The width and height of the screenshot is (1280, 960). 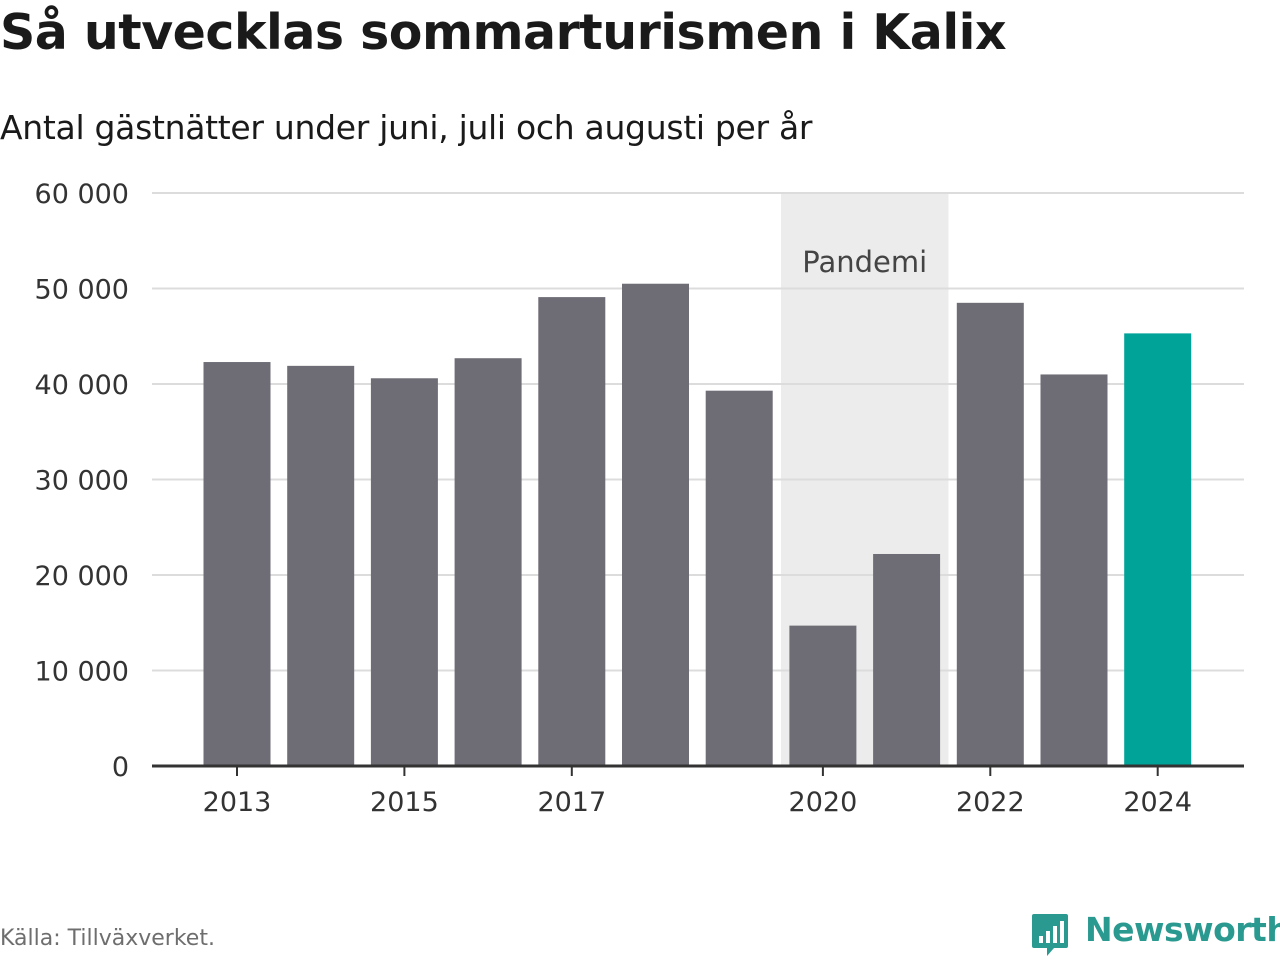 What do you see at coordinates (698, 791) in the screenshot?
I see `axis-layer: 2013 2015 2017 2020 2022 2024` at bounding box center [698, 791].